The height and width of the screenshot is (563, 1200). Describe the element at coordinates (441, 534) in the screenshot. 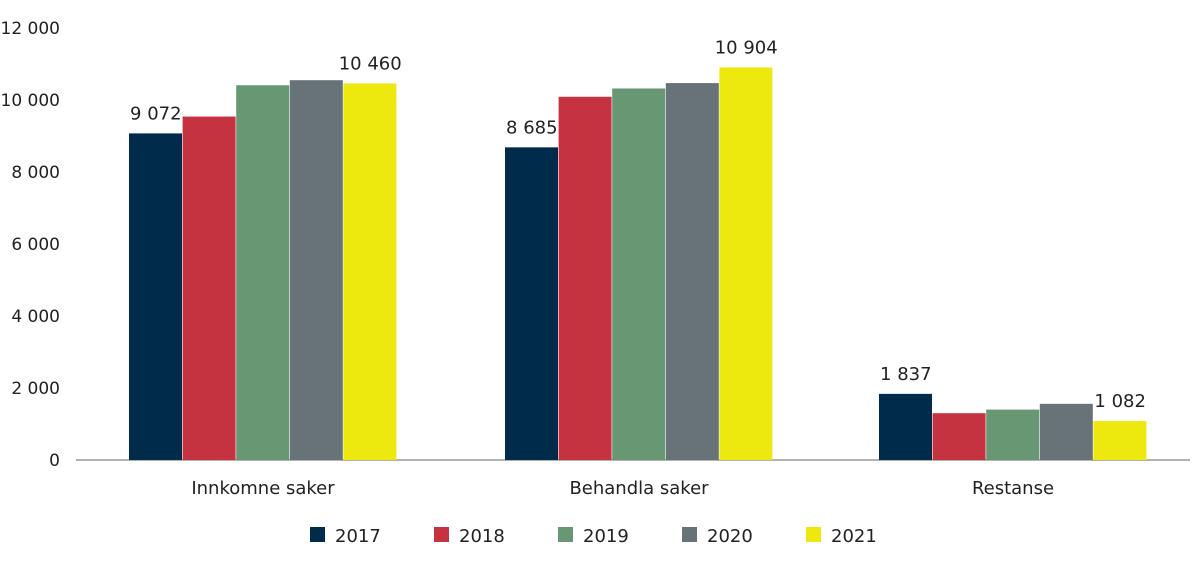

I see `legend-swatch-2018` at that location.